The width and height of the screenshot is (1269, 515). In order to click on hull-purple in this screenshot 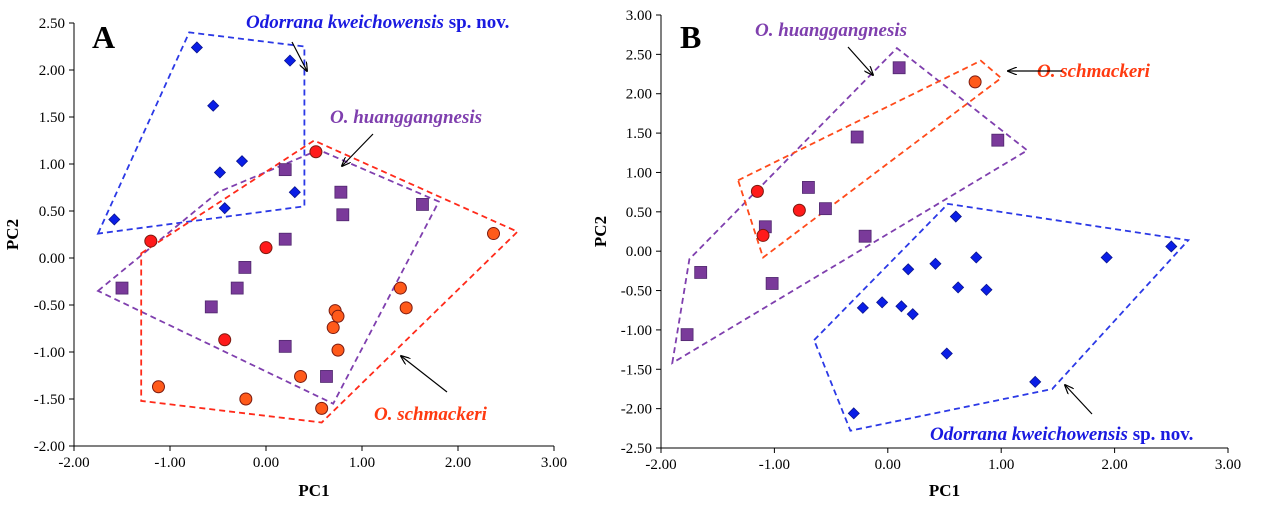, I will do `click(268, 276)`.